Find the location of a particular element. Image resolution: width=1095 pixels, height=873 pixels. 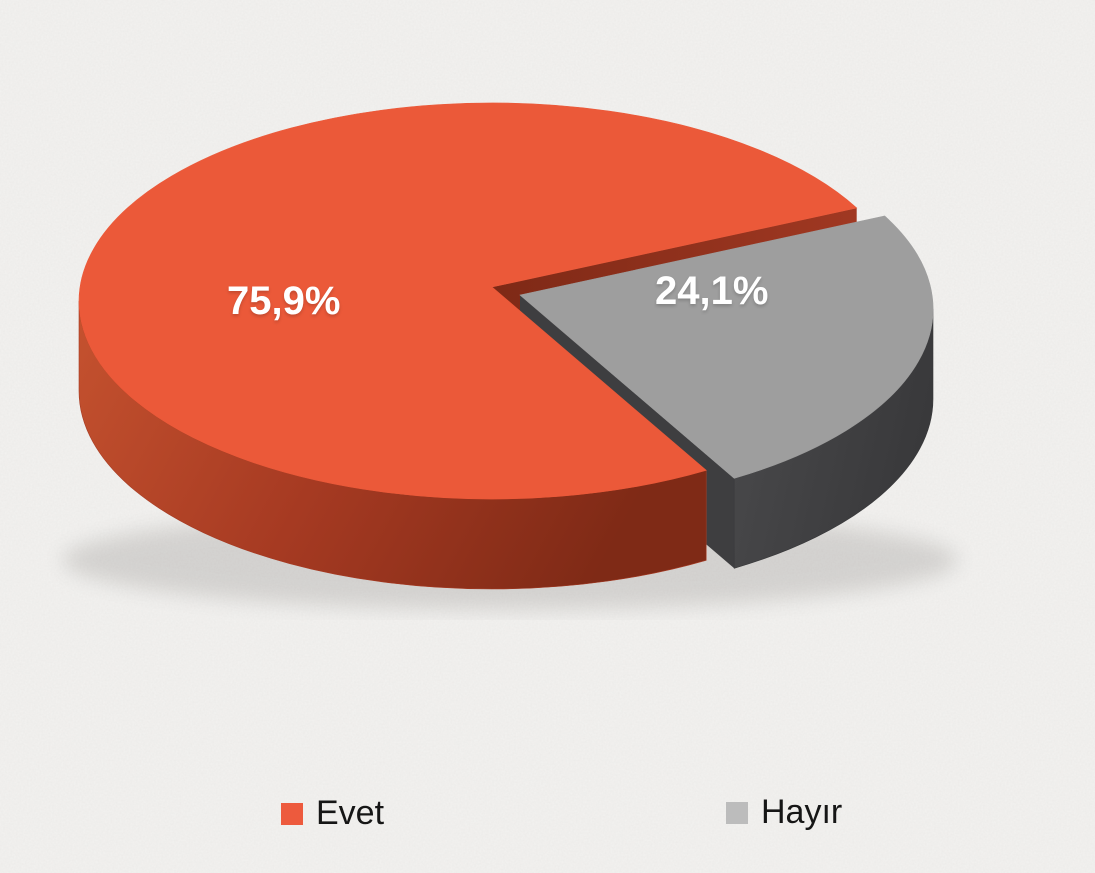

slice-label-evet: 75,9% is located at coordinates (284, 301).